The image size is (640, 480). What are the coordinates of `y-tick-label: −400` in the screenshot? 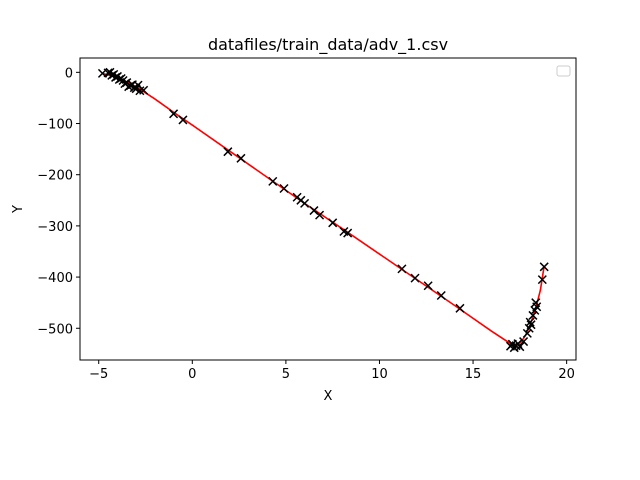 It's located at (55, 278).